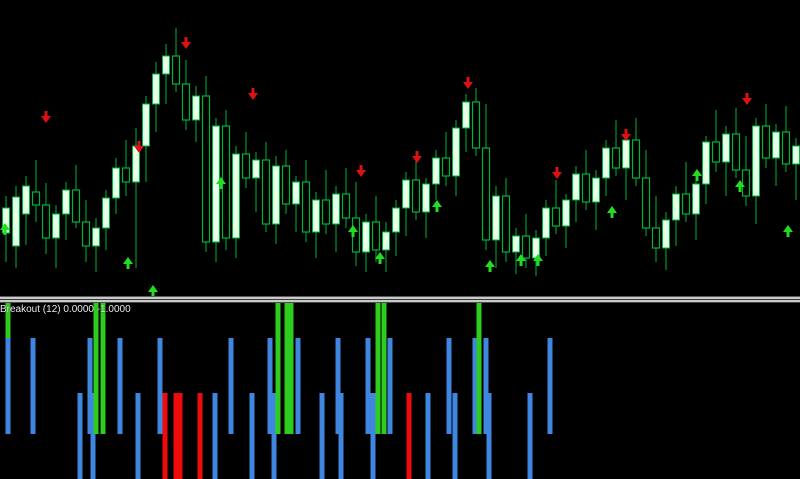 Image resolution: width=800 pixels, height=479 pixels. Describe the element at coordinates (400, 296) in the screenshot. I see `separator-line-top` at that location.